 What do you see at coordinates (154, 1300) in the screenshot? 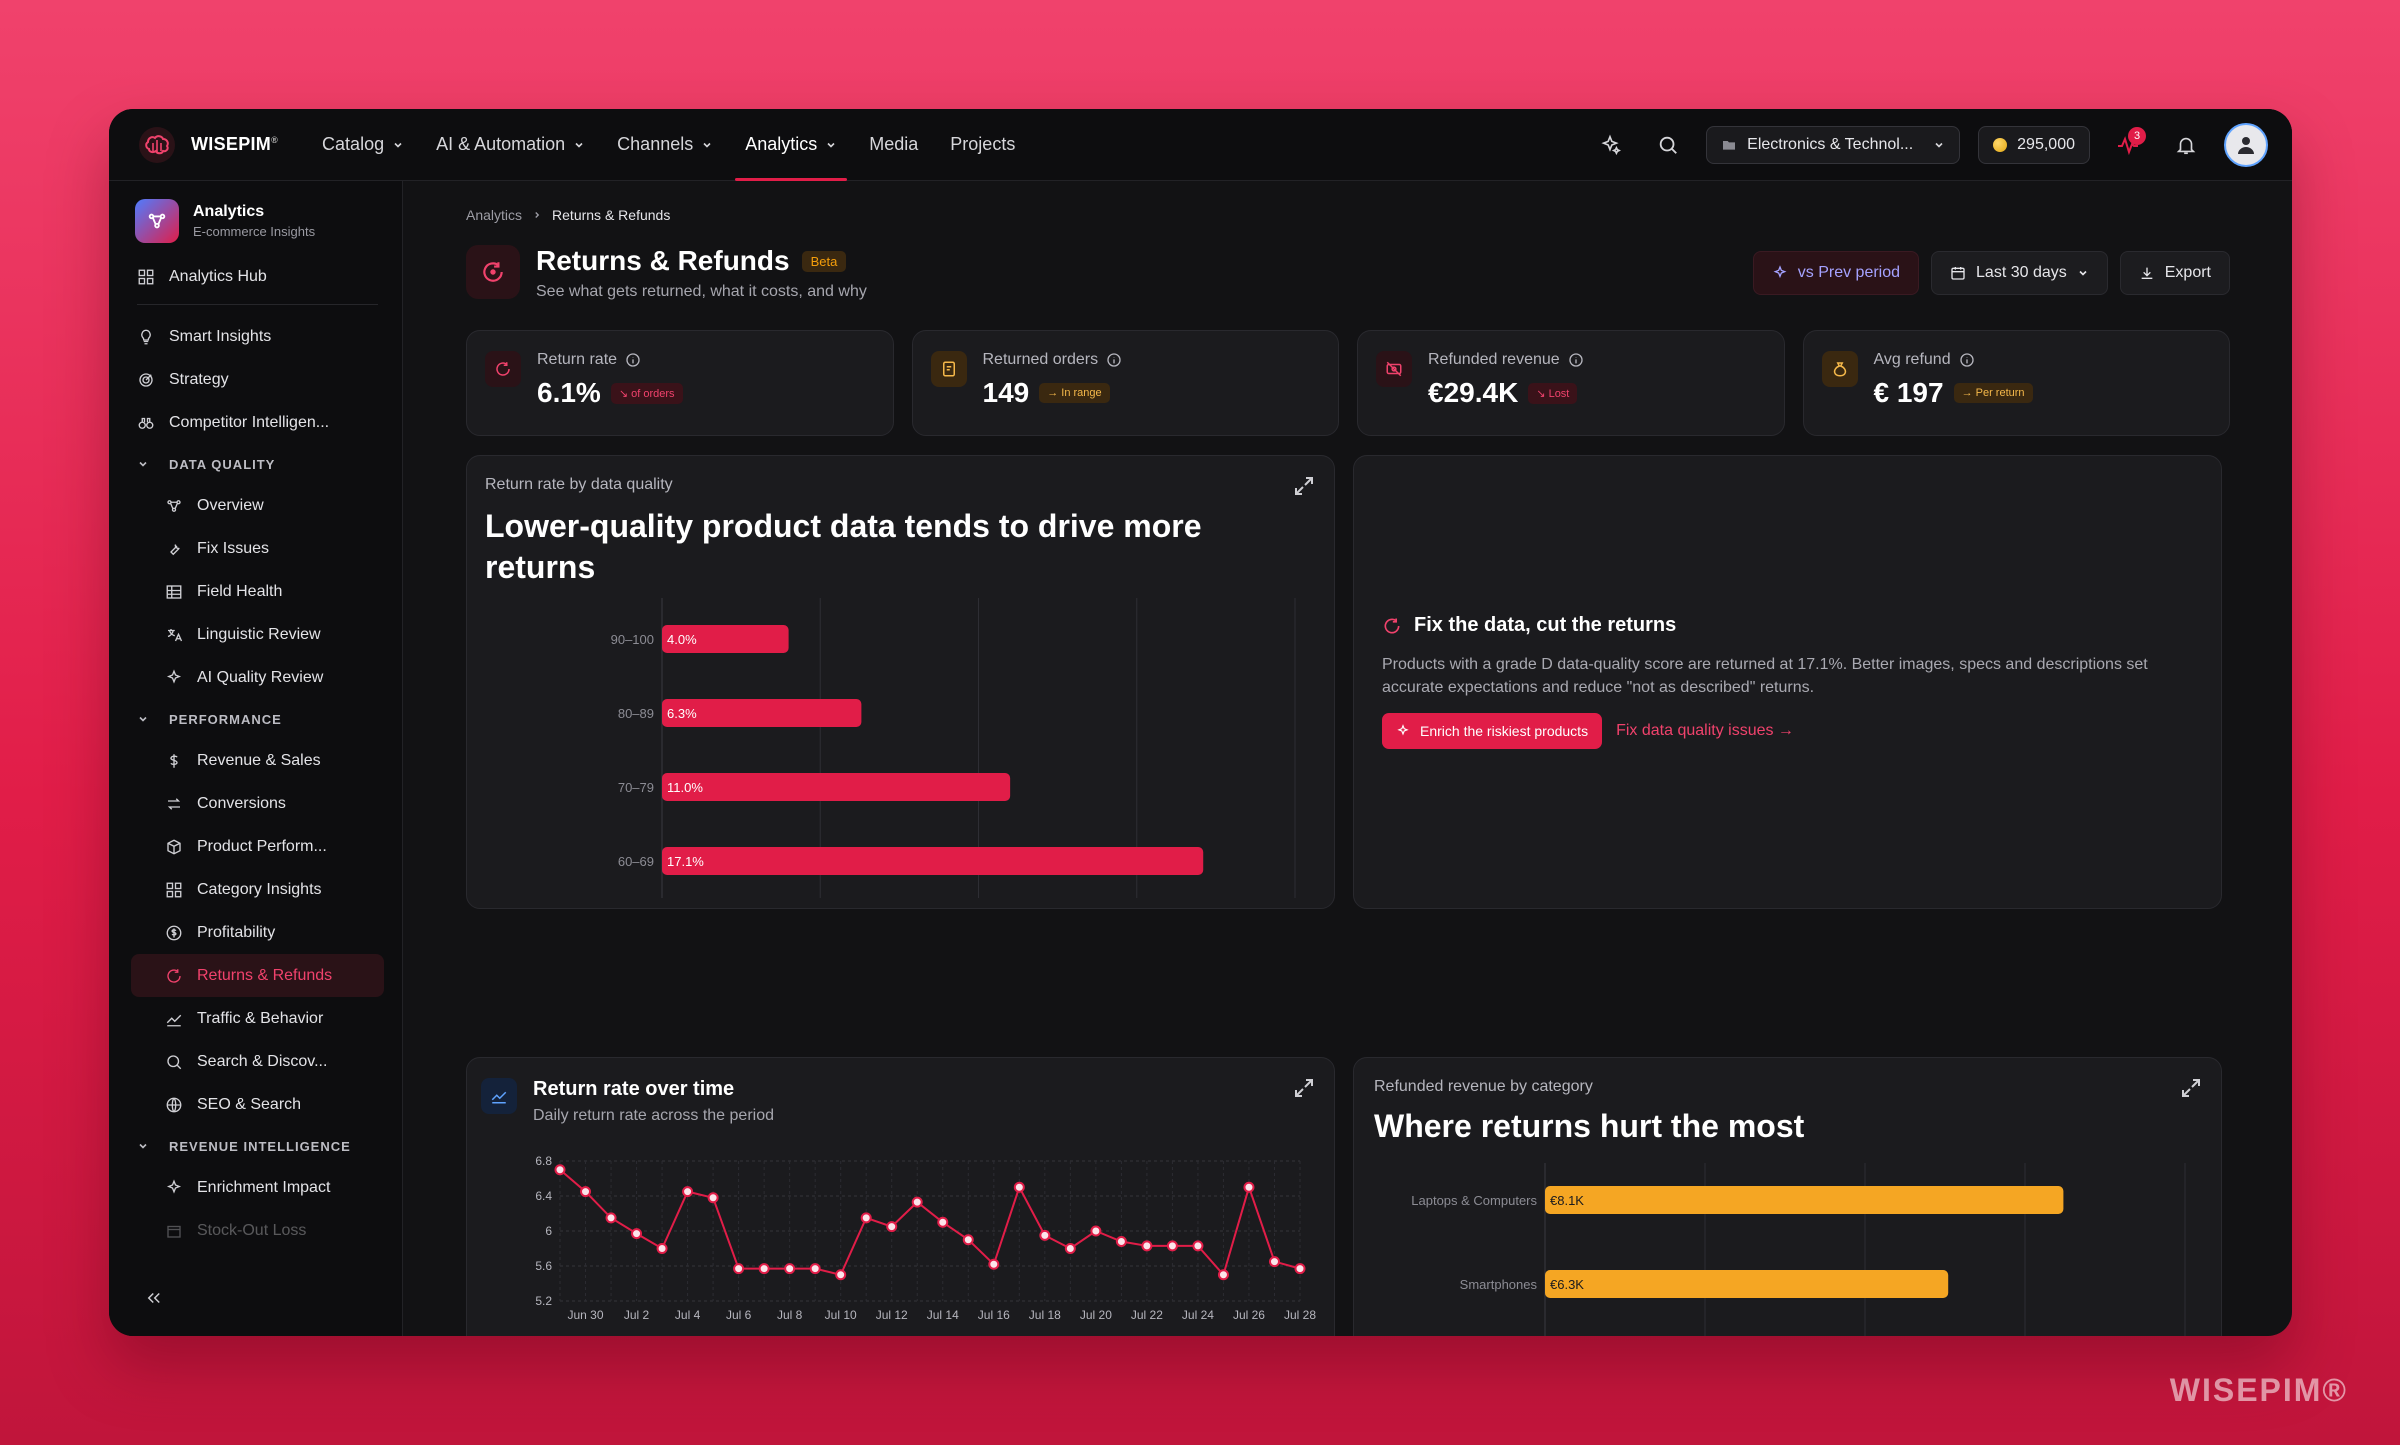
I see `collapse-sidebar-button` at bounding box center [154, 1300].